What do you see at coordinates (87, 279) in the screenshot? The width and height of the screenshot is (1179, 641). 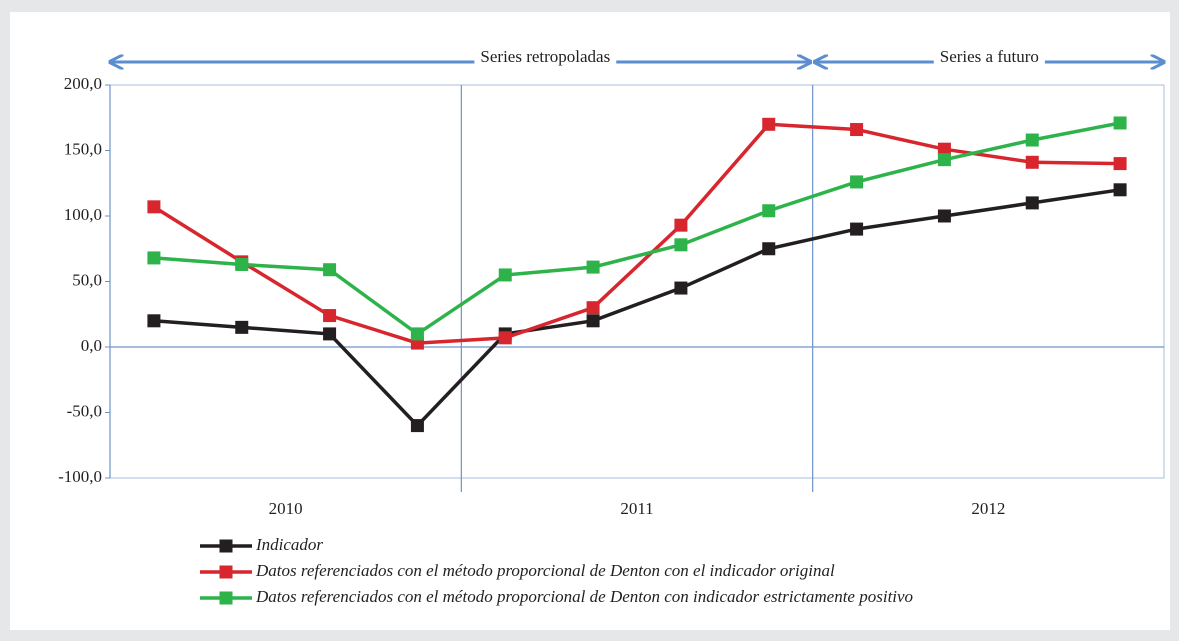 I see `y-tick-label: 50,0` at bounding box center [87, 279].